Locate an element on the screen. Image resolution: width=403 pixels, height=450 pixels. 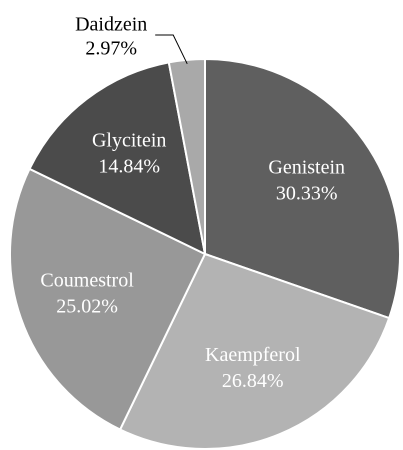
leader-line is located at coordinates (171, 49).